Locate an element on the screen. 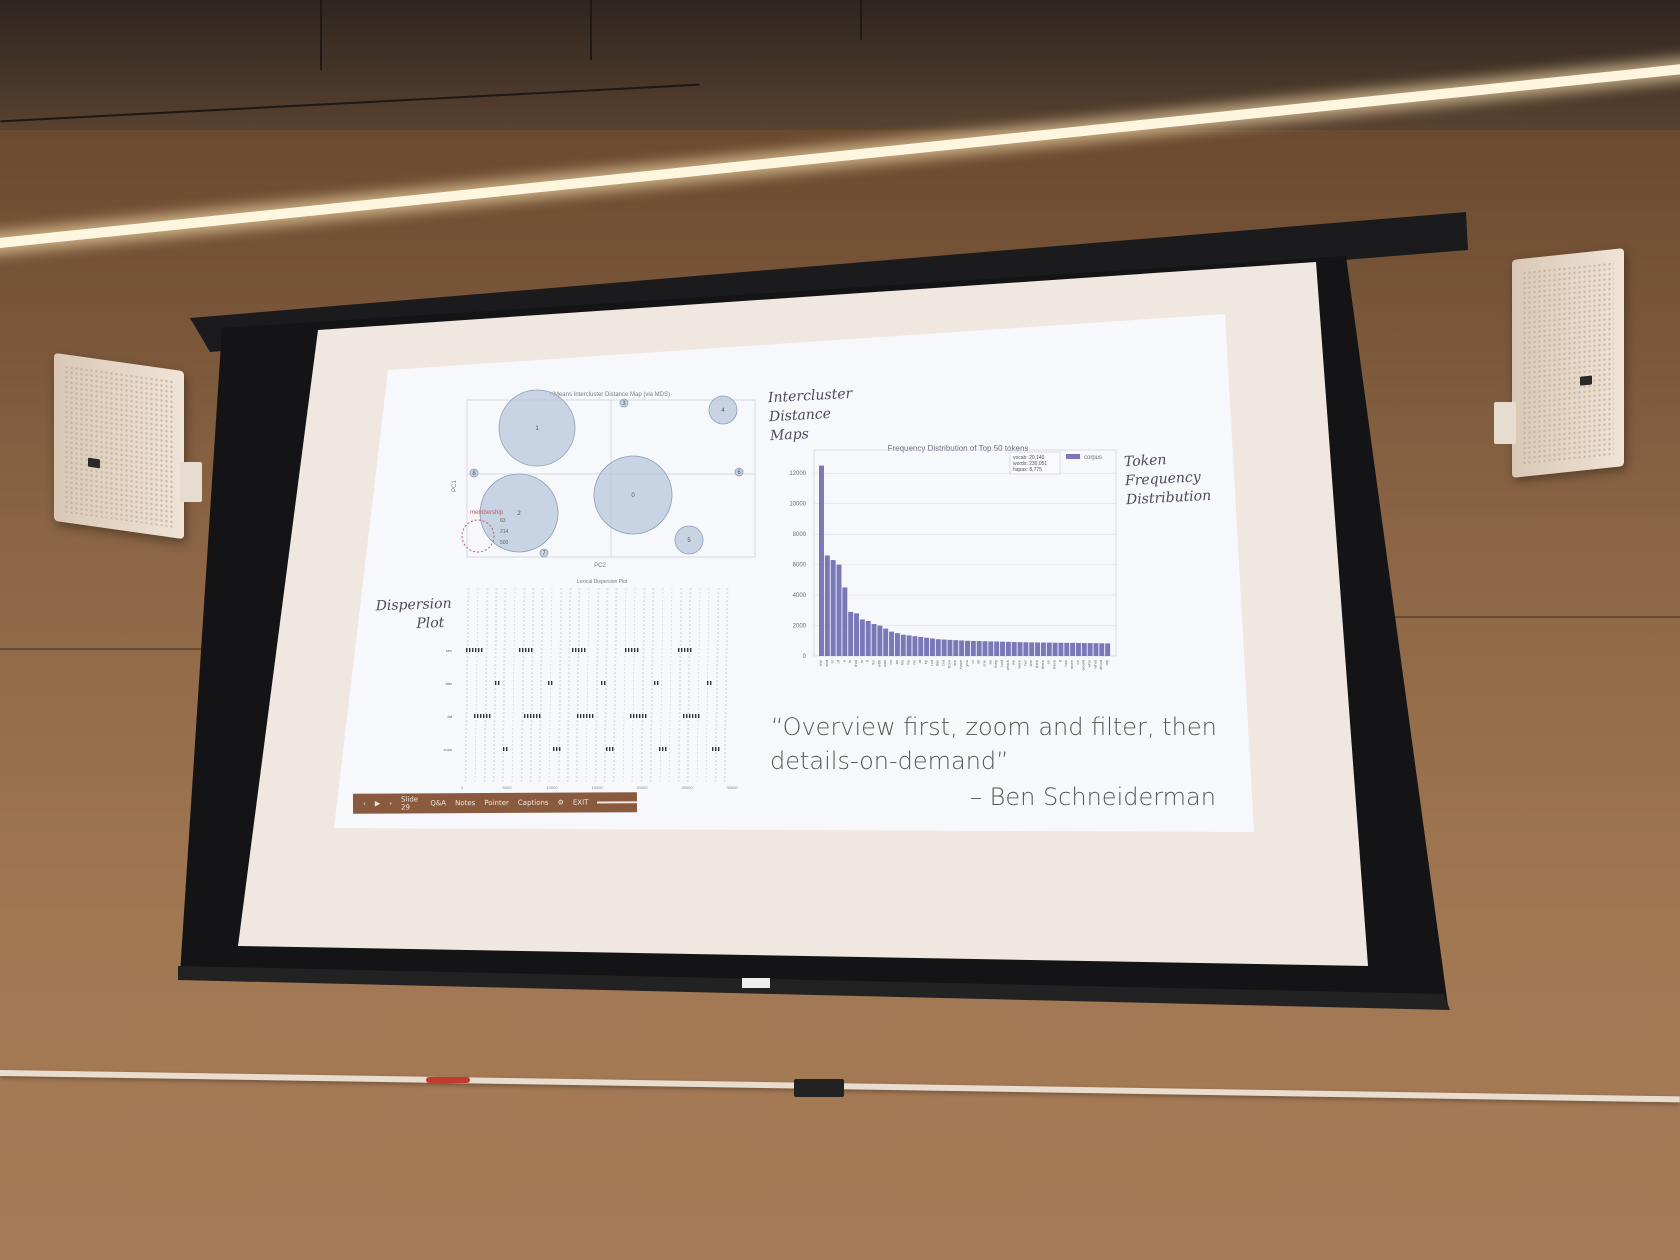 This screenshot has height=1260, width=1680. freq-x-tick: he is located at coordinates (913, 661).